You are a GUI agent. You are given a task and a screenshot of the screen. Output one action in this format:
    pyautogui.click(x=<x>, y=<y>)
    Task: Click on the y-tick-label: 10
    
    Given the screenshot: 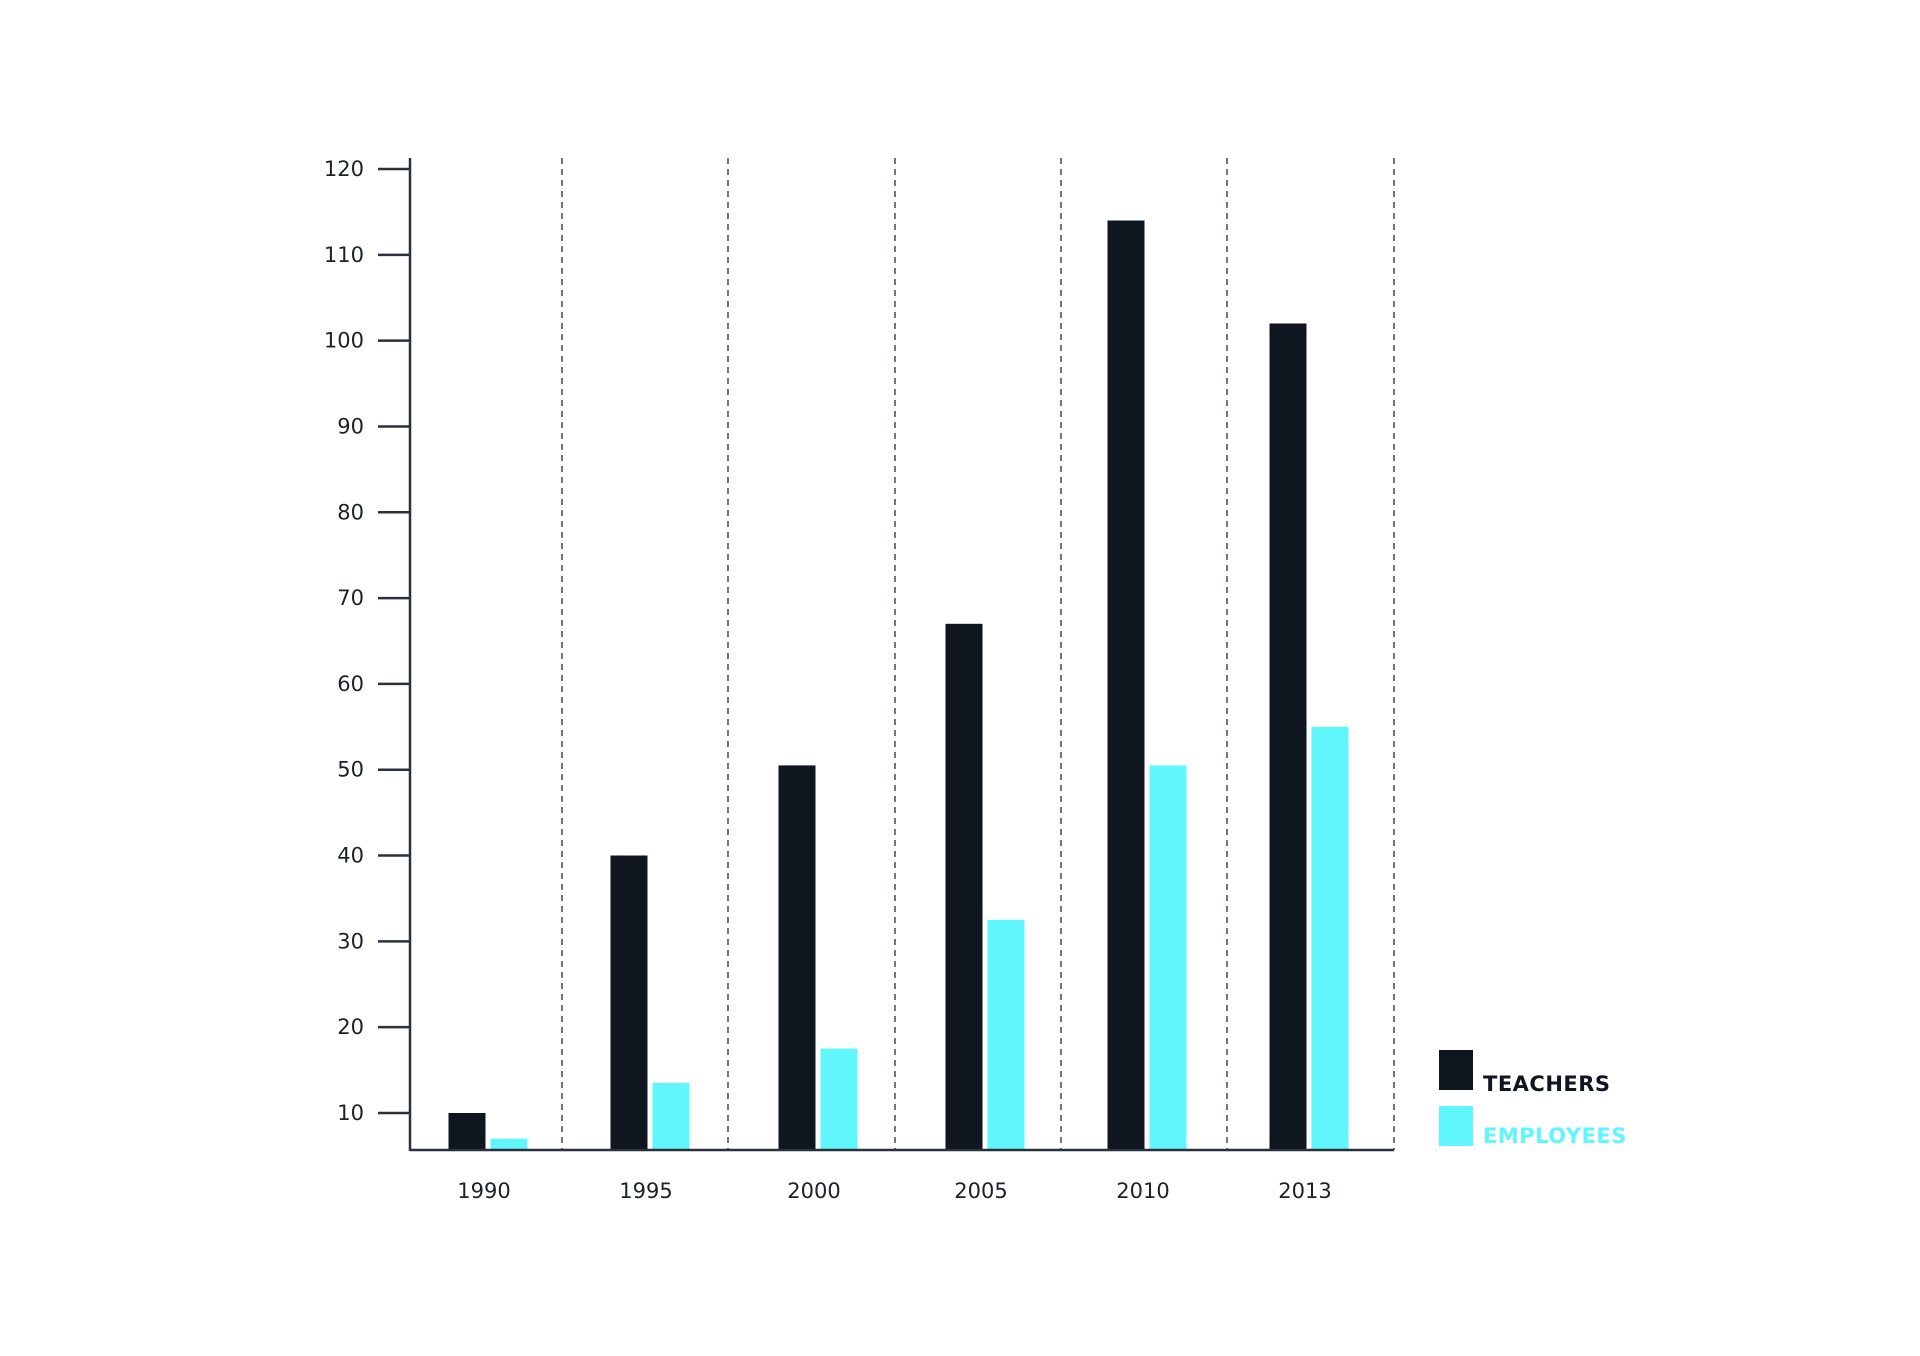 What is the action you would take?
    pyautogui.click(x=350, y=1113)
    